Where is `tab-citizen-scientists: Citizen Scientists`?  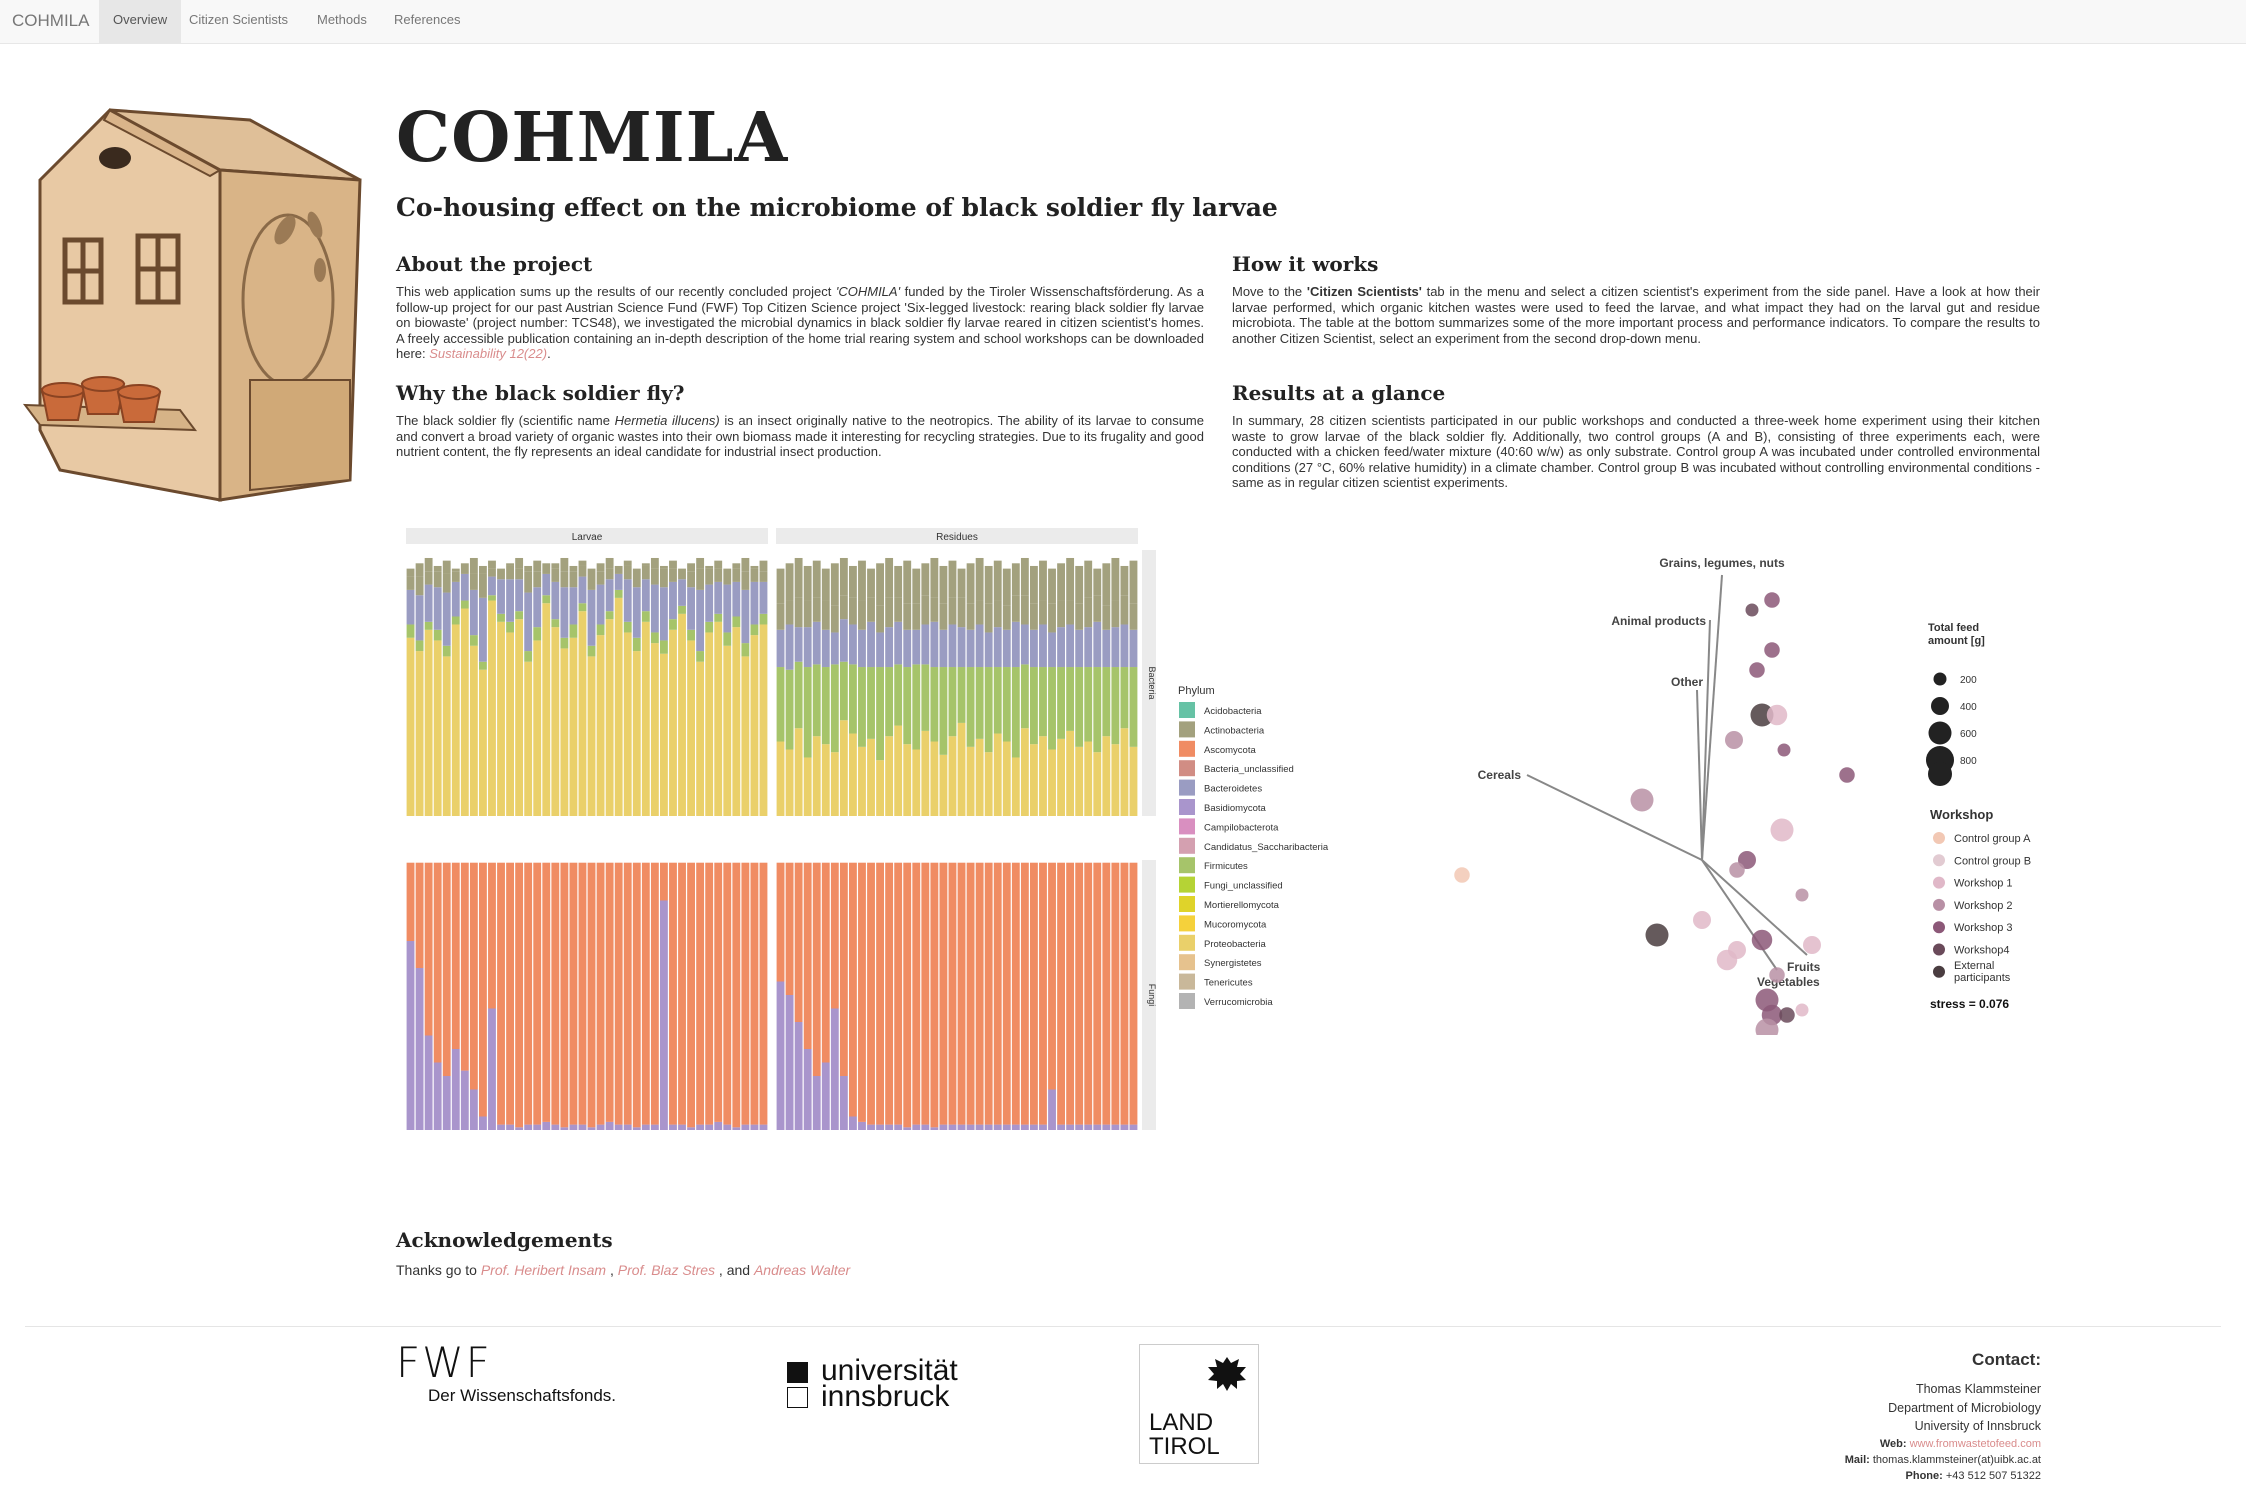 tab-citizen-scientists: Citizen Scientists is located at coordinates (238, 19).